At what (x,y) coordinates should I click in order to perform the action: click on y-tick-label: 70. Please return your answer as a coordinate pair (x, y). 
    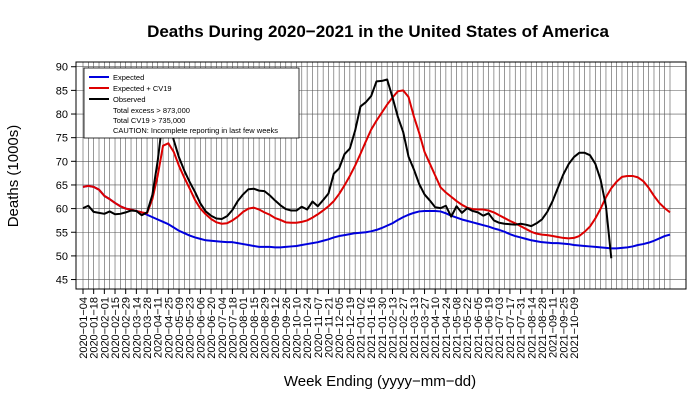
    Looking at the image, I should click on (62, 162).